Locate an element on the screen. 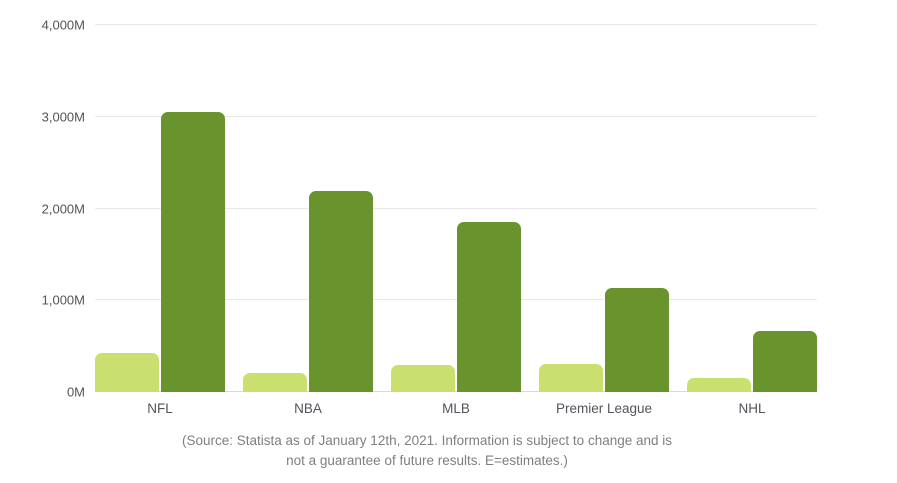  bar-group-nhl: NHL is located at coordinates (752, 220).